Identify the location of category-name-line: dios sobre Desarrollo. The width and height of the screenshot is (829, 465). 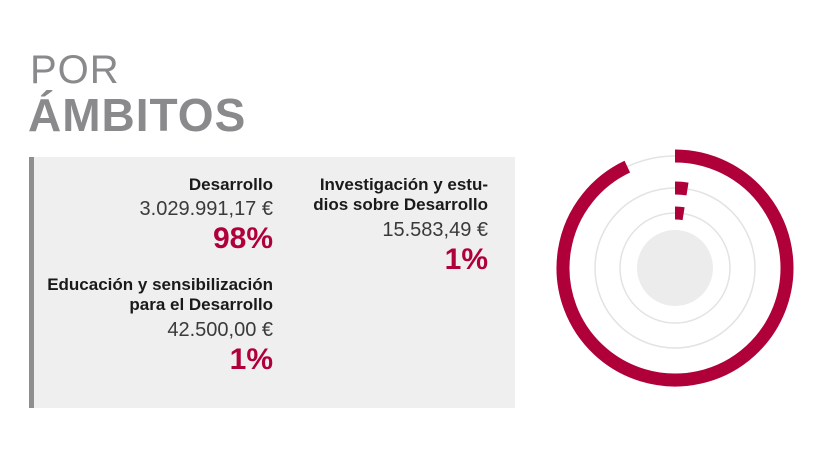
(400, 205).